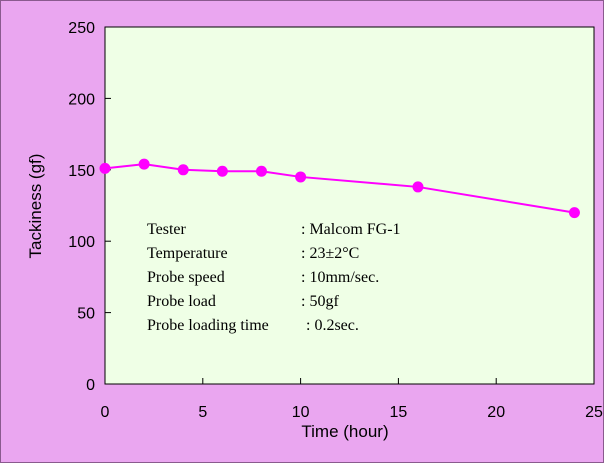 The image size is (604, 463). I want to click on y-tick-label: 100, so click(81, 242).